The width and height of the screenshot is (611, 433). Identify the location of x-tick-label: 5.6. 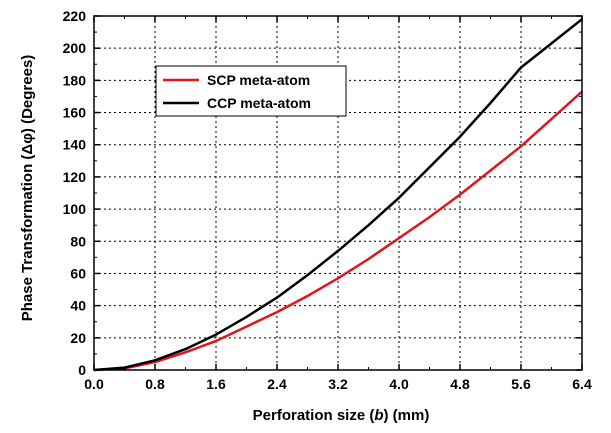
(521, 384).